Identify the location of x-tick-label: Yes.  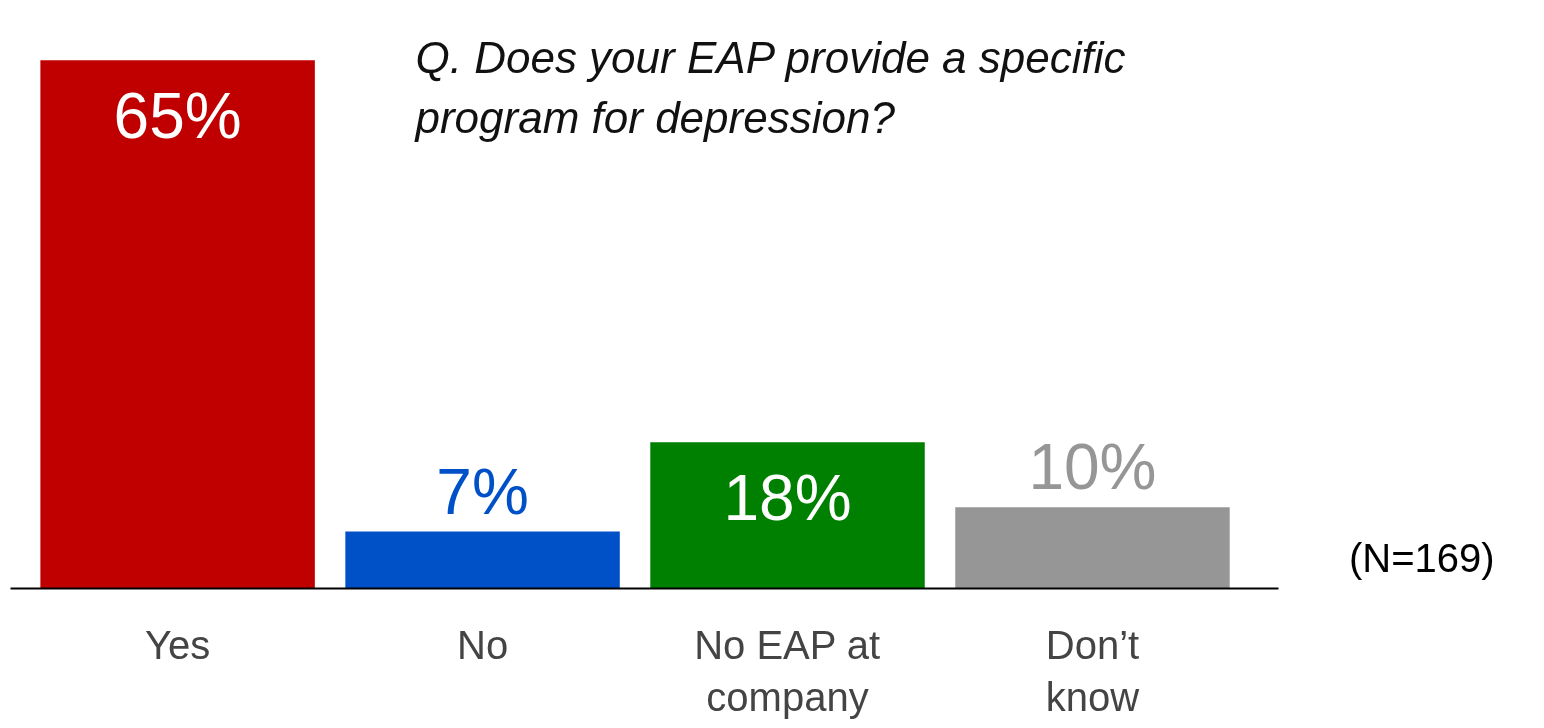
(177, 644).